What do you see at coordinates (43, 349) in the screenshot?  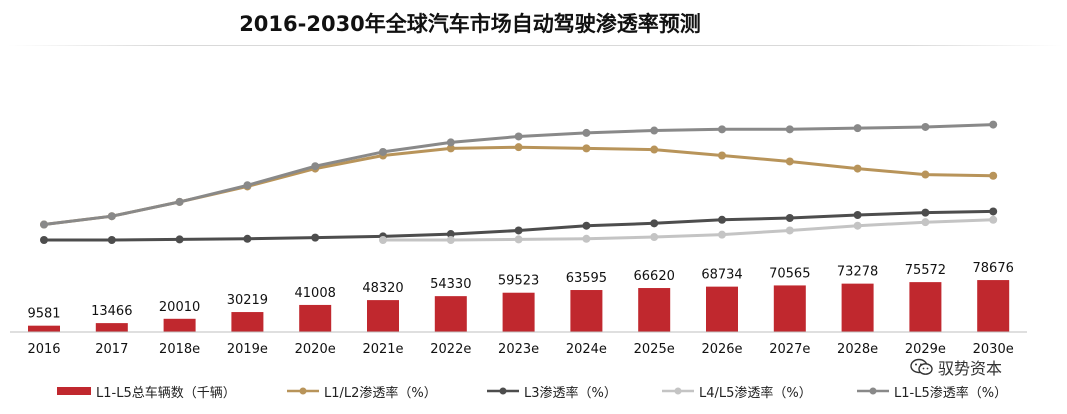 I see `x-tick-label: 2016` at bounding box center [43, 349].